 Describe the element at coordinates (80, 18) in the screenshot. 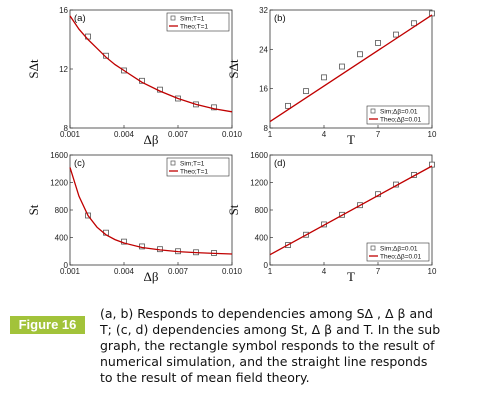

I see `panel-label: (a)` at that location.